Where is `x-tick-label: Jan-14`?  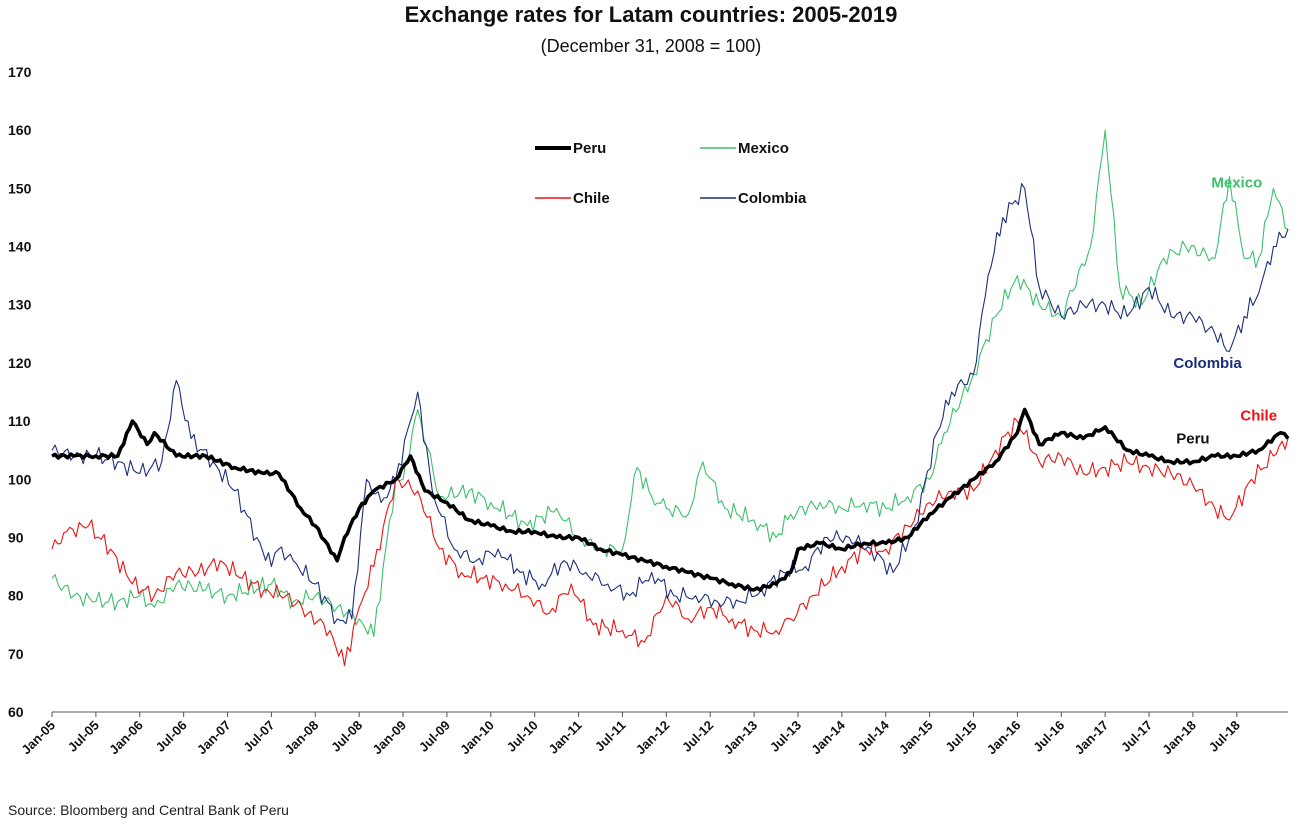 x-tick-label: Jan-14 is located at coordinates (828, 737).